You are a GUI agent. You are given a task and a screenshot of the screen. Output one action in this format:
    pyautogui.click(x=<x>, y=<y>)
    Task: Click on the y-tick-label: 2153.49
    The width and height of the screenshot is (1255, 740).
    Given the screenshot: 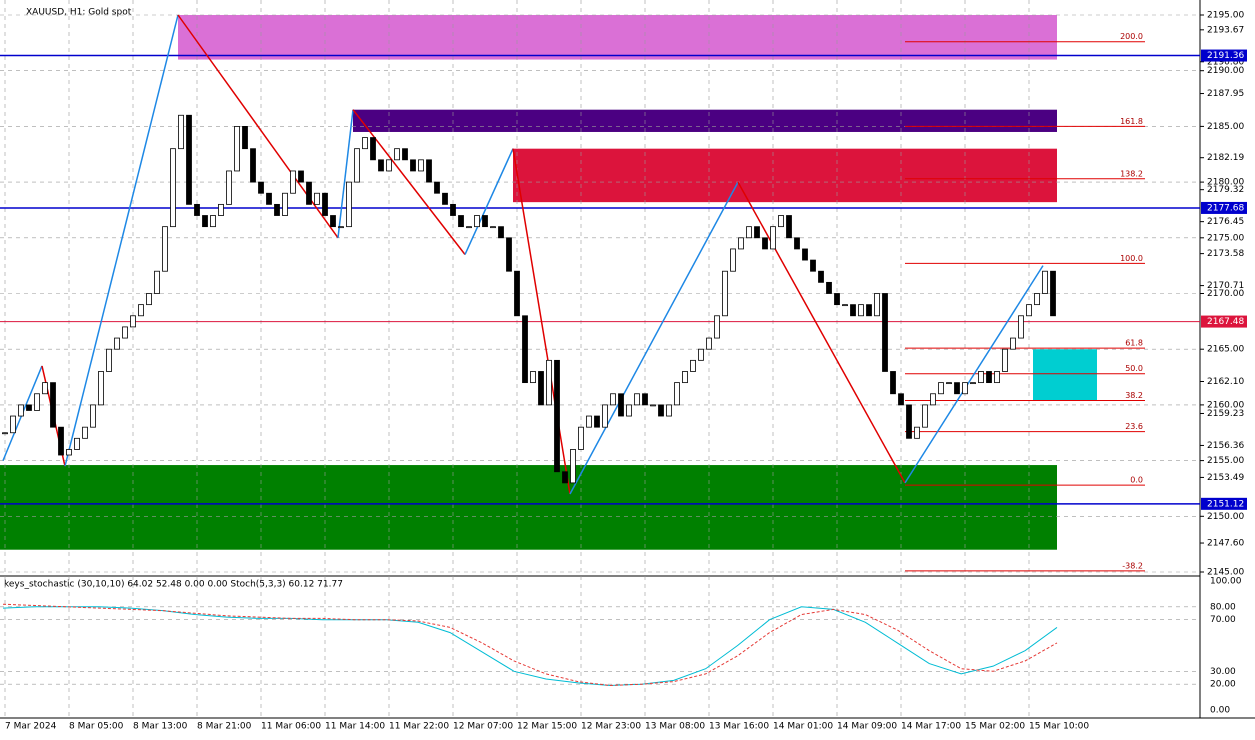 What is the action you would take?
    pyautogui.click(x=1225, y=478)
    